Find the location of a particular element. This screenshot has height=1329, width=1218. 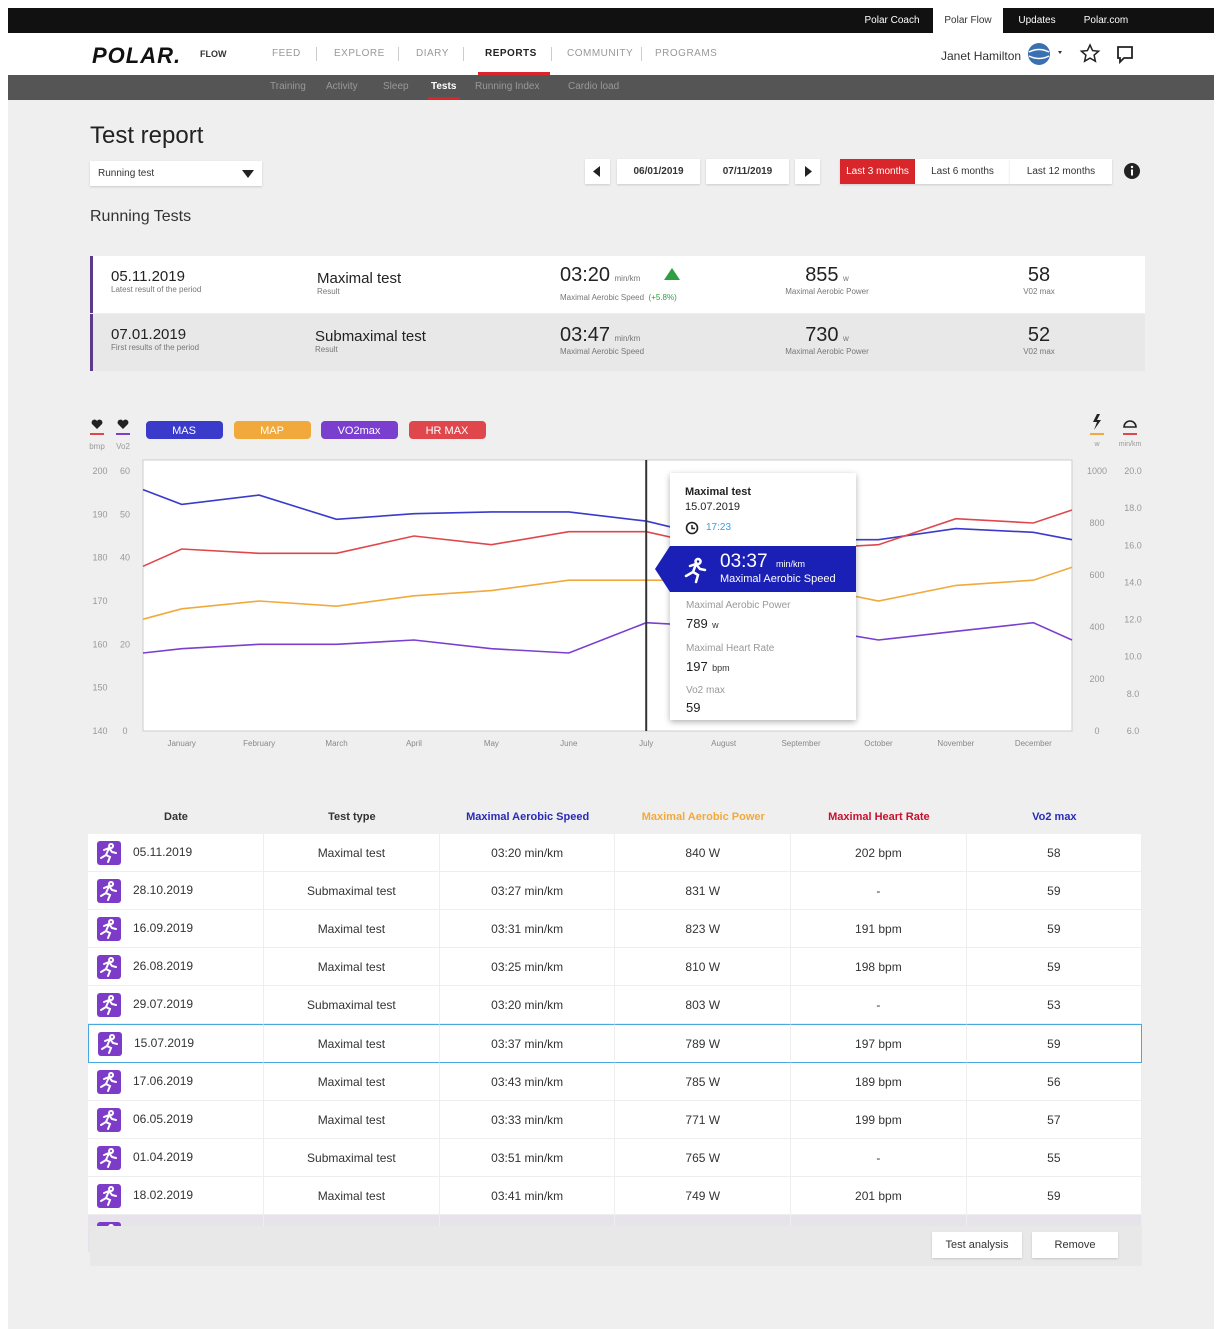

y-tick-label: 6.0 is located at coordinates (1133, 731).